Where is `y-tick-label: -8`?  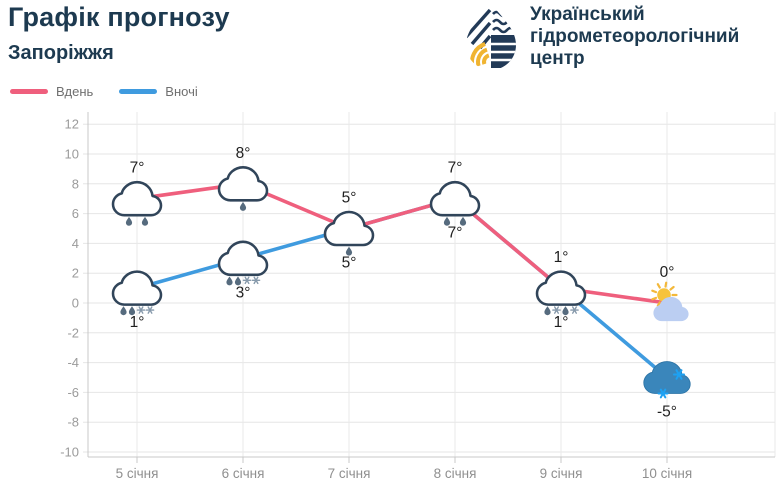
y-tick-label: -8 is located at coordinates (73, 422).